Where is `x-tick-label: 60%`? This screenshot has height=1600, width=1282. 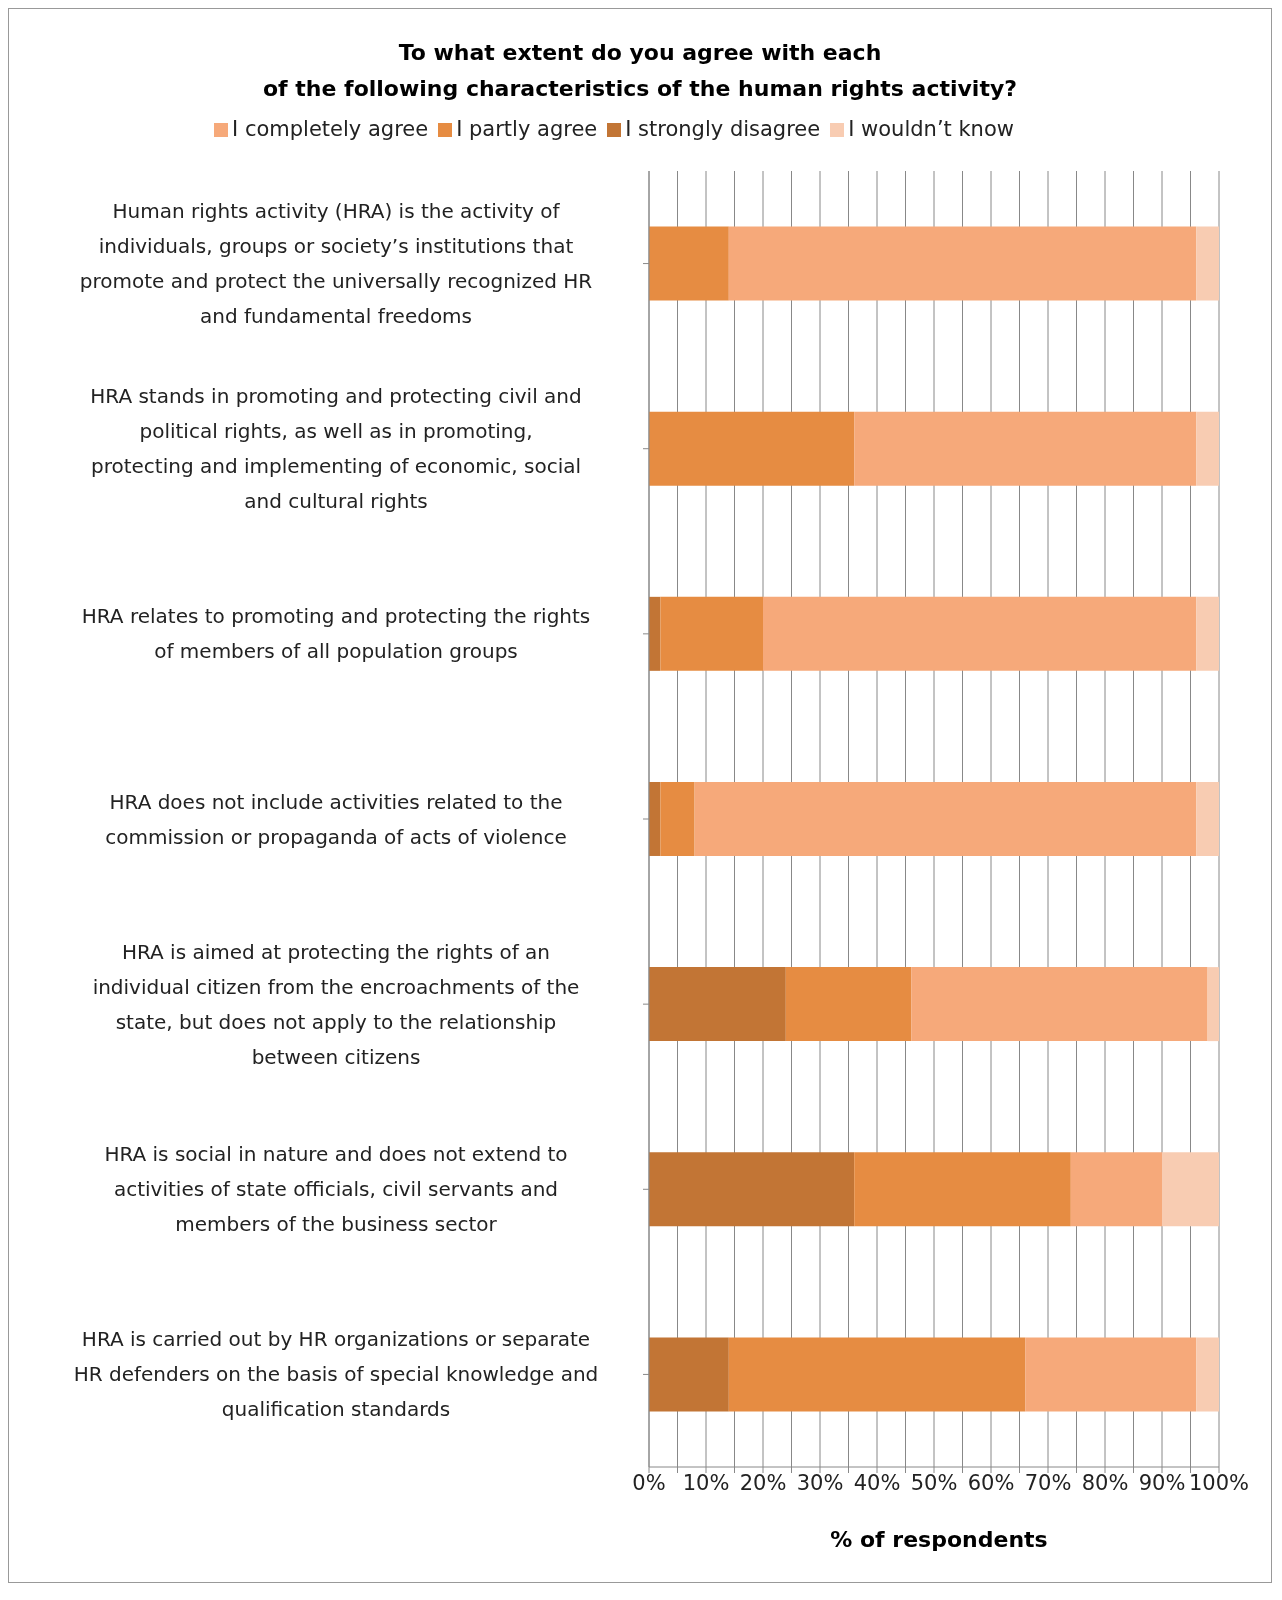 x-tick-label: 60% is located at coordinates (991, 1482).